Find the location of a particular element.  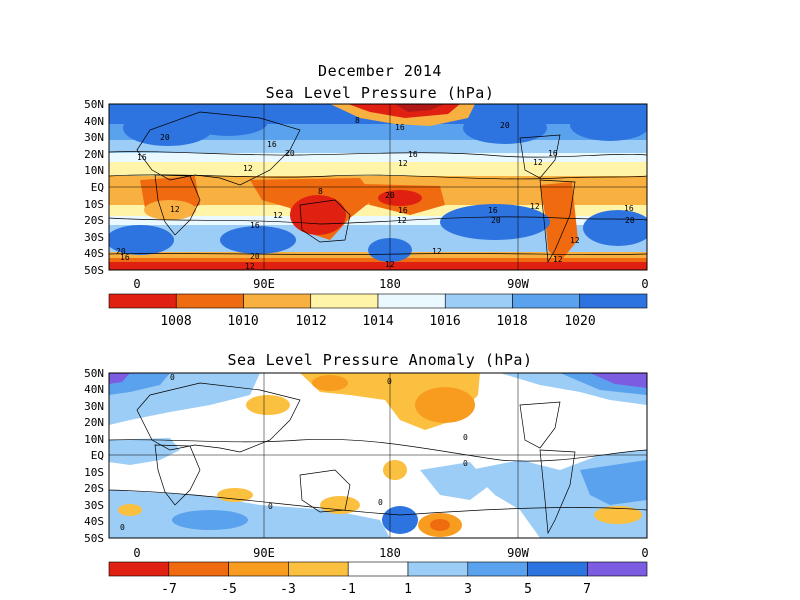

colorbar-label: 1014 is located at coordinates (377, 321).